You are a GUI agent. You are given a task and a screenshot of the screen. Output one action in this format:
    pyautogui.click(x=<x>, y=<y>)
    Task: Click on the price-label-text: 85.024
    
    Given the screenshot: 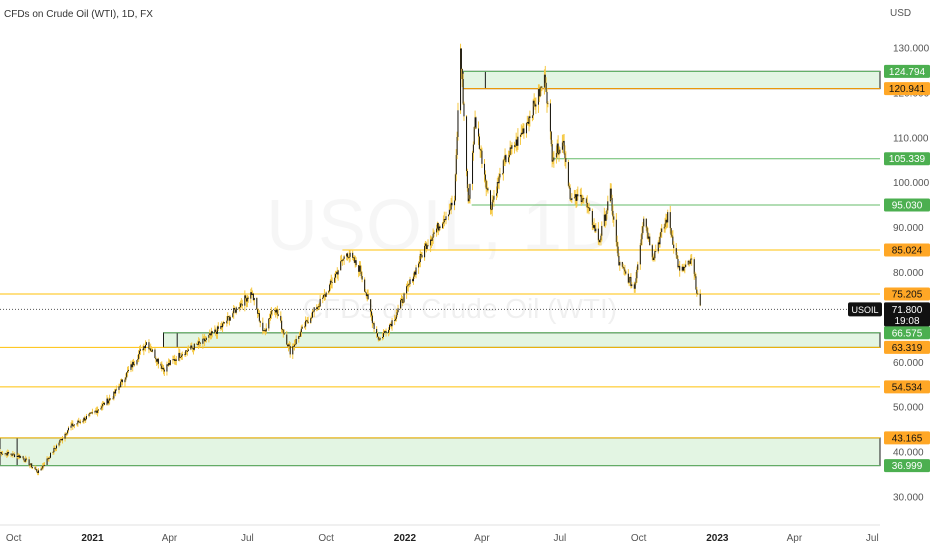 What is the action you would take?
    pyautogui.click(x=907, y=250)
    